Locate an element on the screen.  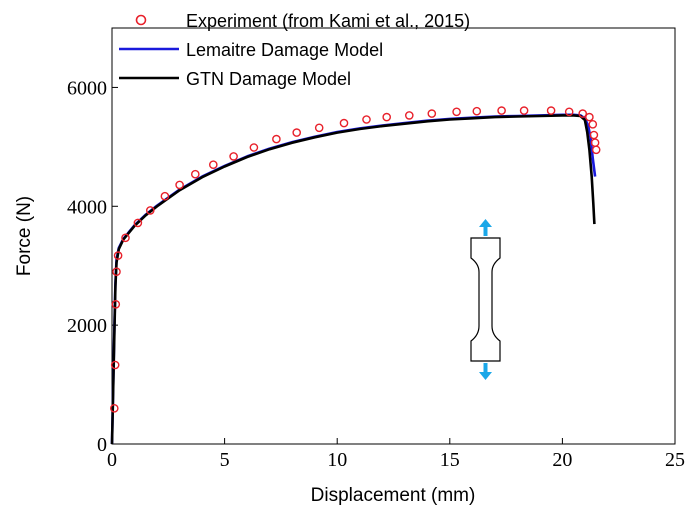
y-tick-label: 0 is located at coordinates (102, 445).